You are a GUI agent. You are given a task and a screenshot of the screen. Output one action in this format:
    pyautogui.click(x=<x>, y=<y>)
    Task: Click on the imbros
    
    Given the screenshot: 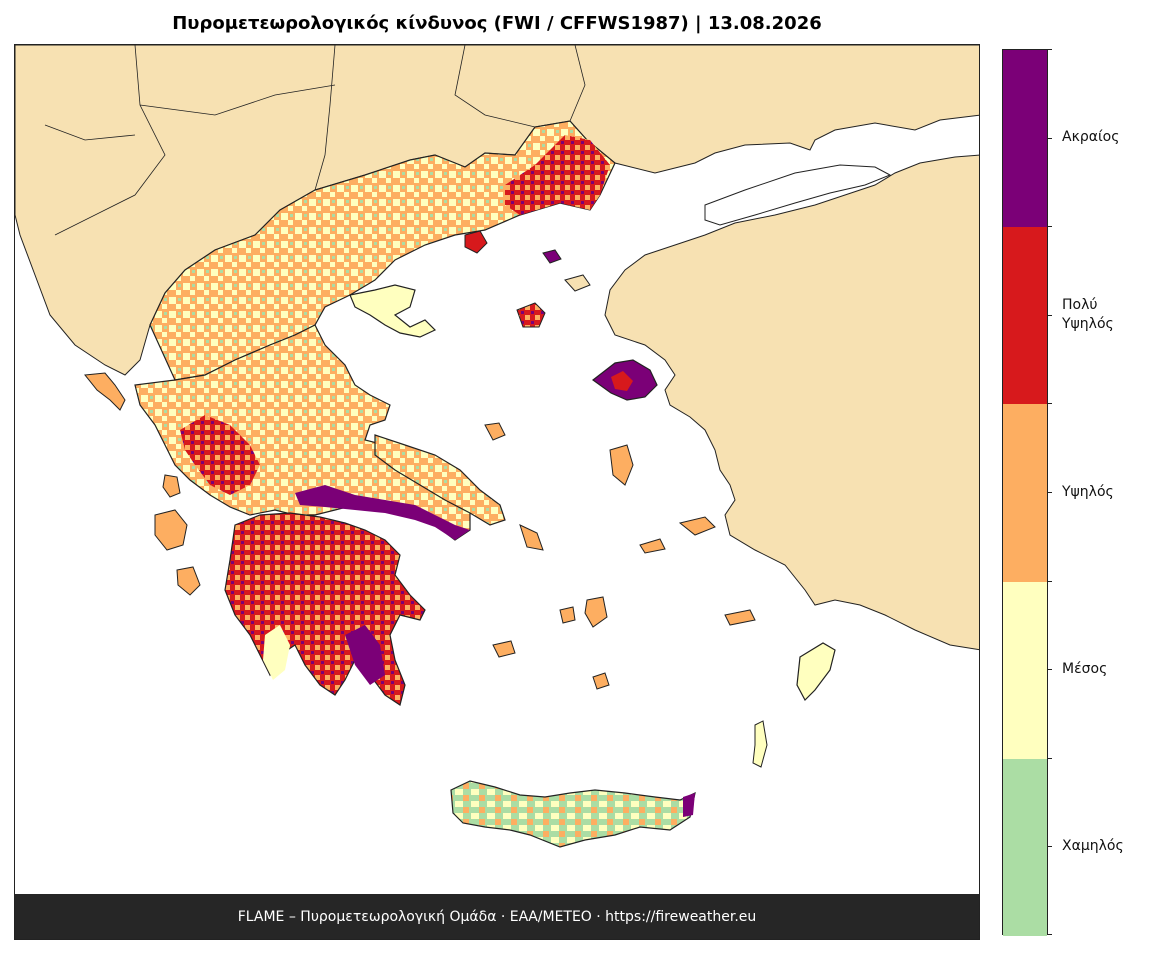 What is the action you would take?
    pyautogui.click(x=577, y=283)
    